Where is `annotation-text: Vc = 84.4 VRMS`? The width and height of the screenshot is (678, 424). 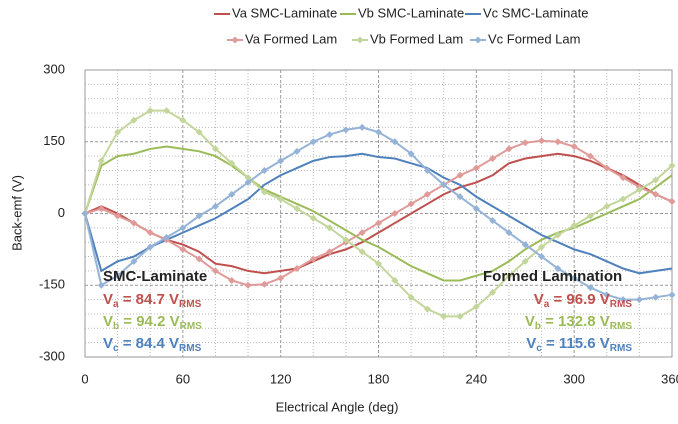 annotation-text: Vc = 84.4 VRMS is located at coordinates (152, 344).